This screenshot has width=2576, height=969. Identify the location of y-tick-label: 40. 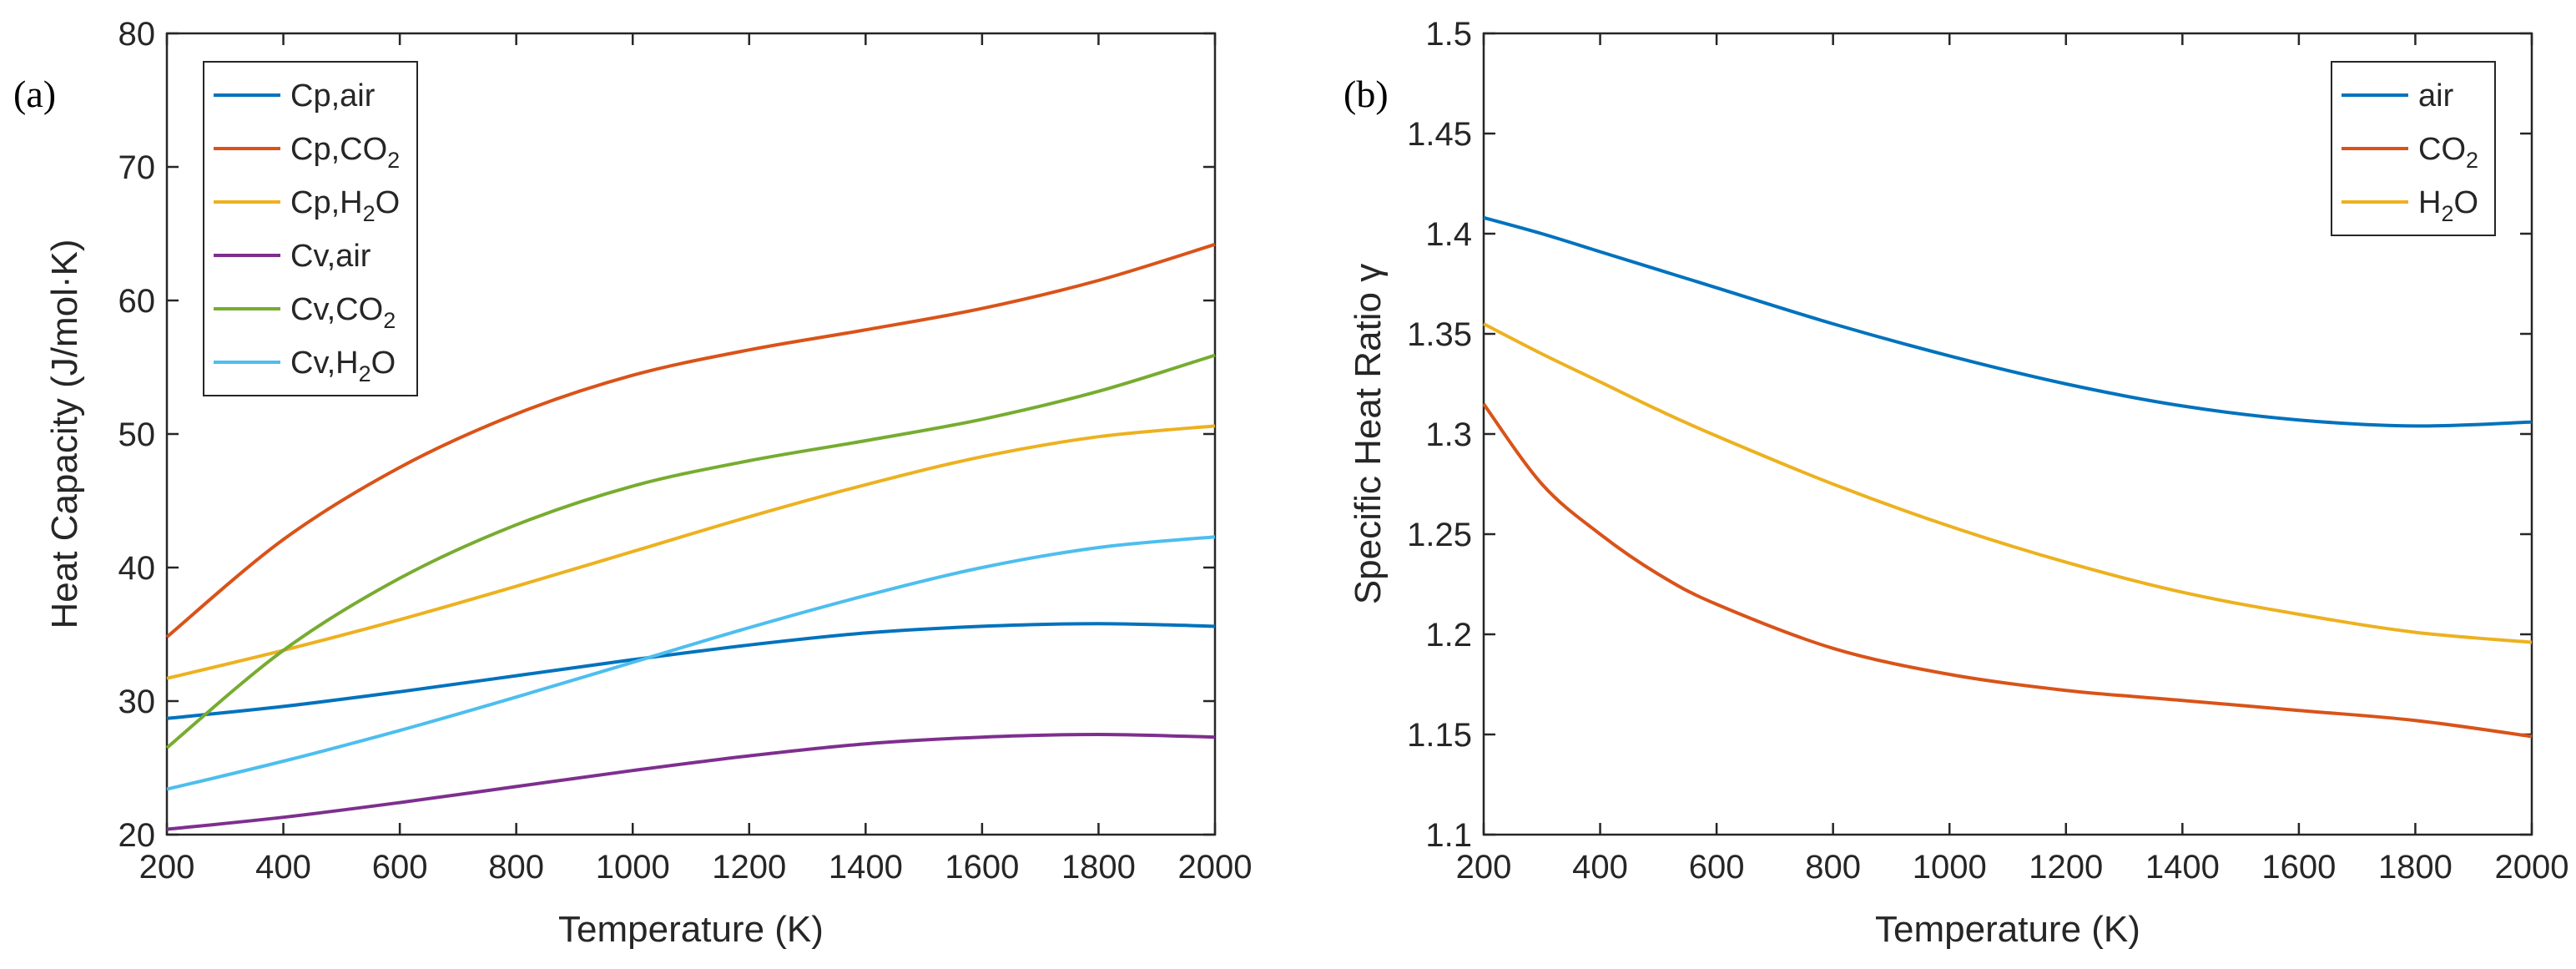
(137, 568).